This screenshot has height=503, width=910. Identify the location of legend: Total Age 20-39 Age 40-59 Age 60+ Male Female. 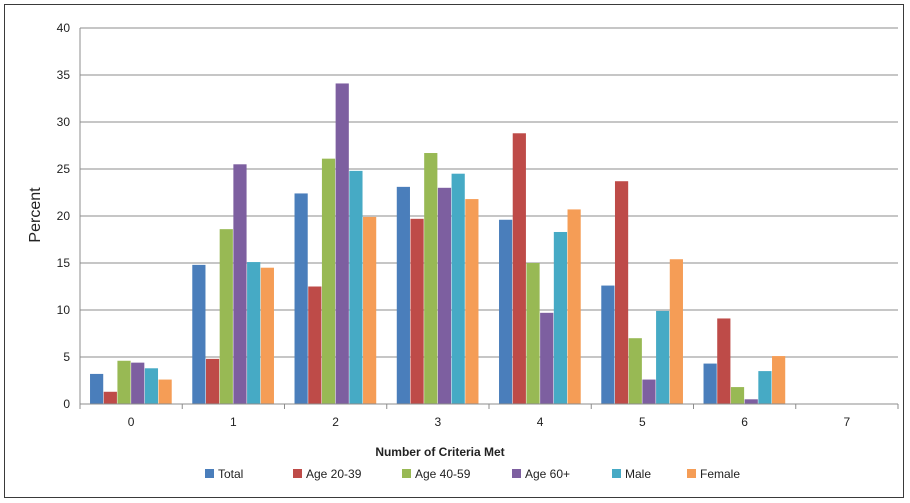
(472, 474).